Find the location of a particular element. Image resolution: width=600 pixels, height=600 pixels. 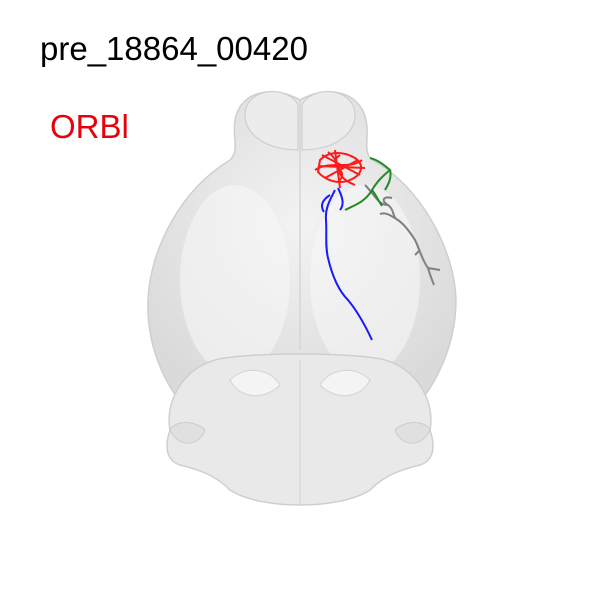

colliculus-left is located at coordinates (255, 383).